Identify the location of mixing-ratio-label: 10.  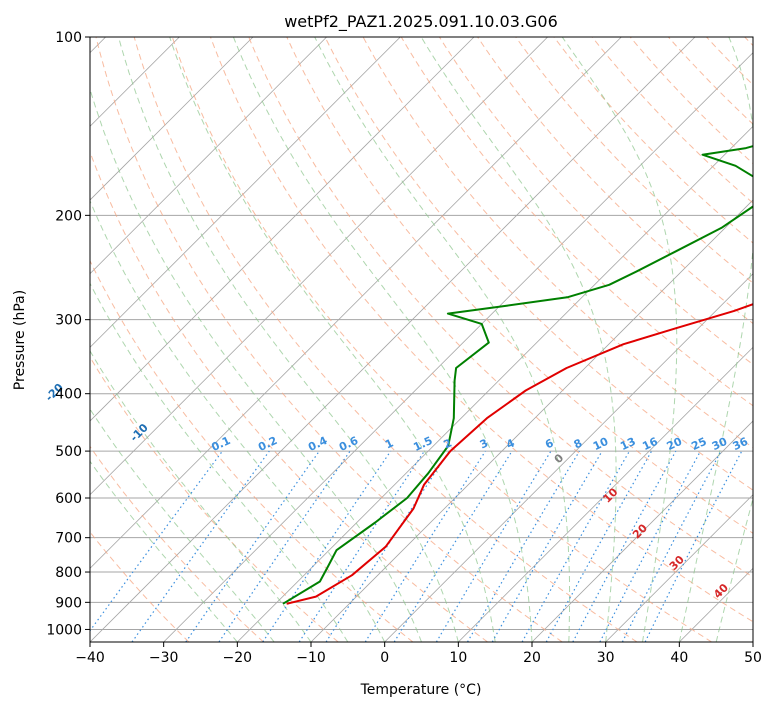
(601, 444).